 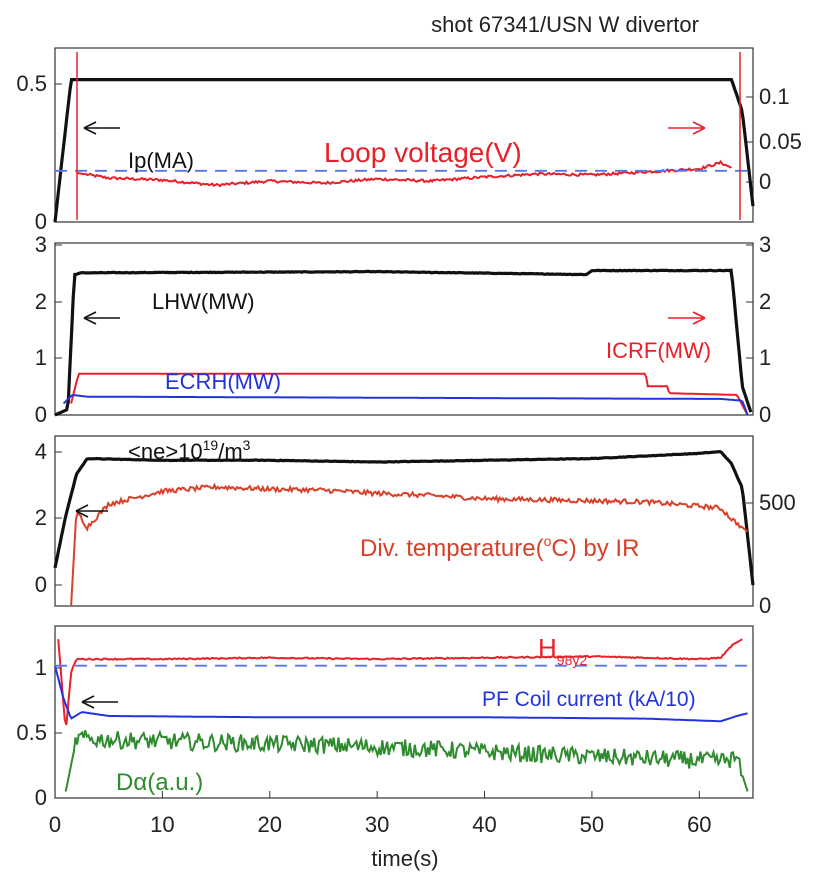 What do you see at coordinates (159, 782) in the screenshot?
I see `dalpha-label: Dα(a.u.)` at bounding box center [159, 782].